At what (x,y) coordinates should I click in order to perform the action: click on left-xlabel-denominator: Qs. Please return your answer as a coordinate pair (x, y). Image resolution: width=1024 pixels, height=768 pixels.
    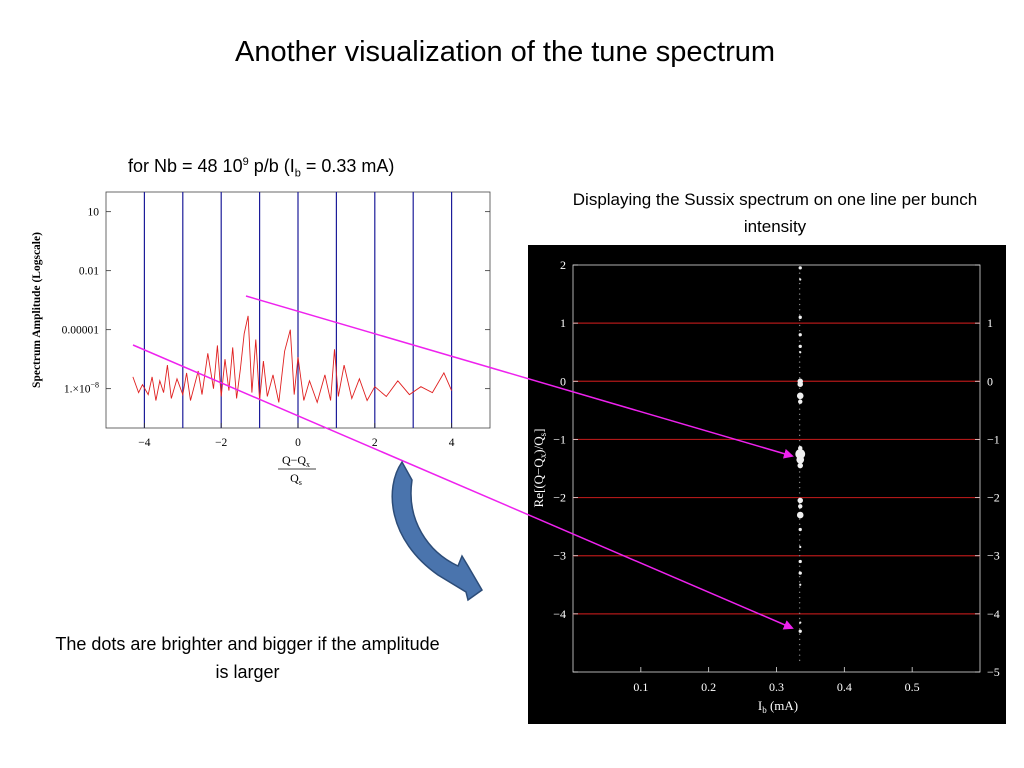
    Looking at the image, I should click on (296, 479).